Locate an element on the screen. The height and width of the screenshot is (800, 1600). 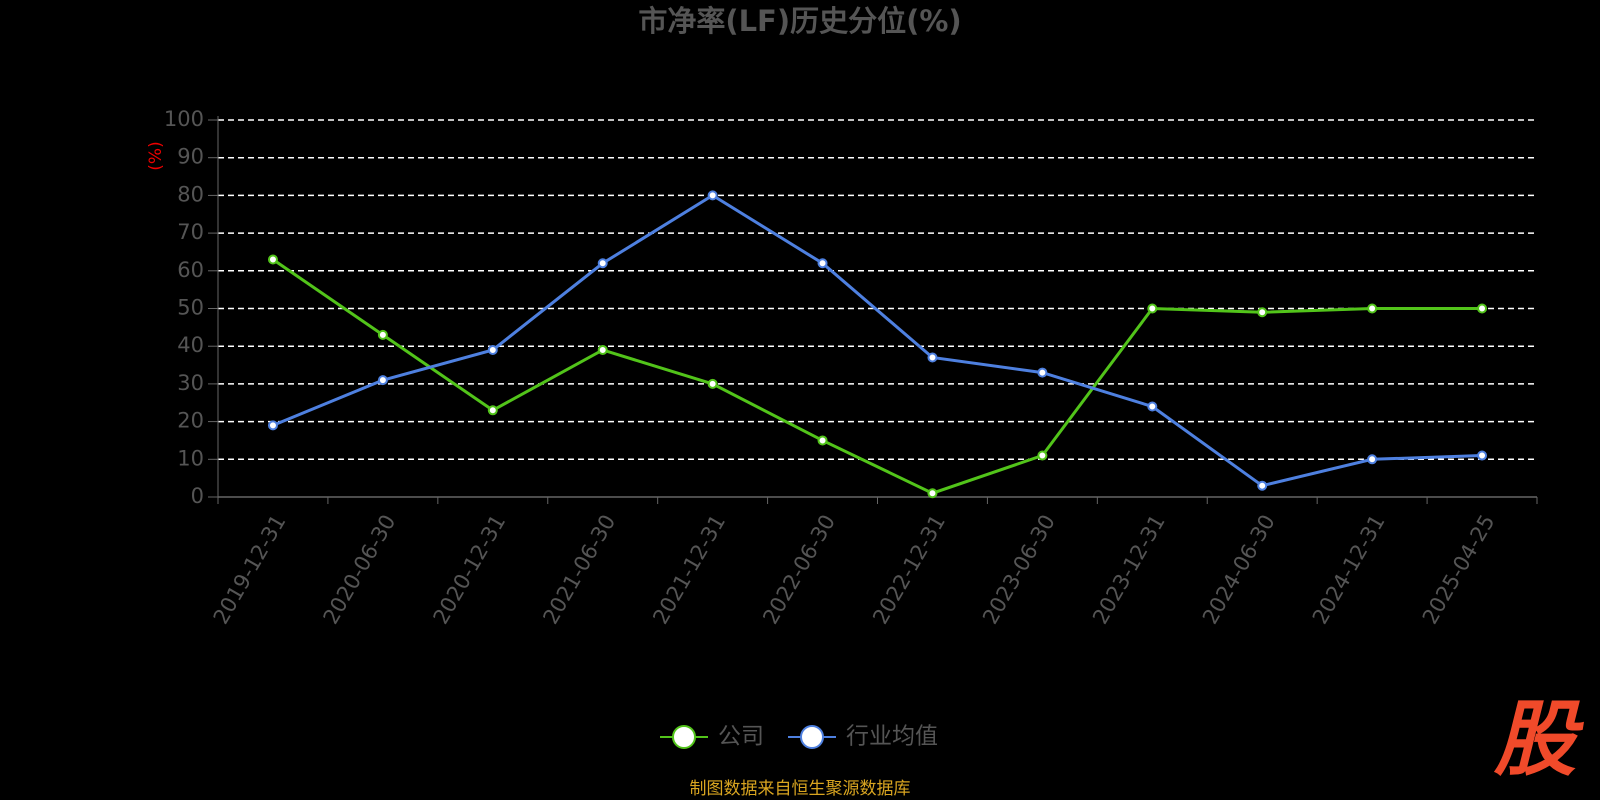
y-tick-label: 50 is located at coordinates (190, 308).